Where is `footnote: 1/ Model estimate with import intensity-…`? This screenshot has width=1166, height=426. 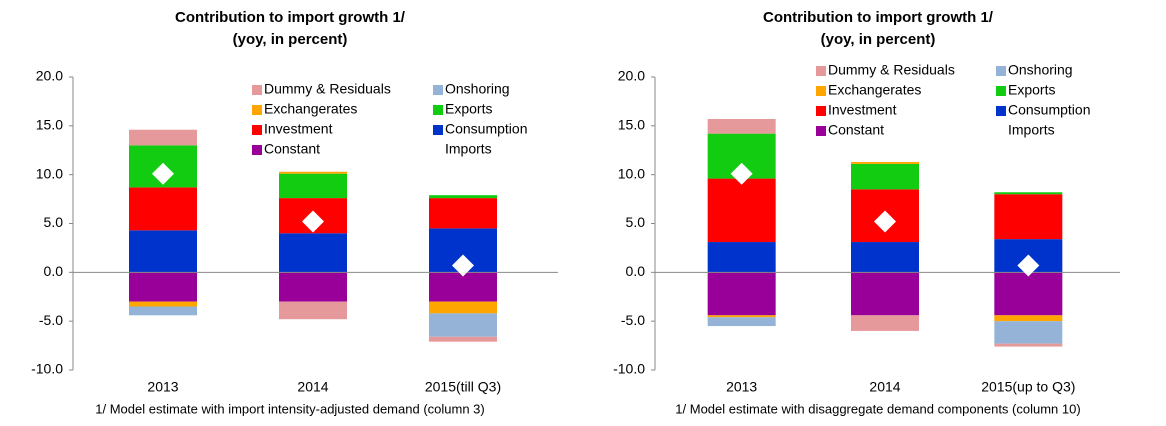
footnote: 1/ Model estimate with import intensity-… is located at coordinates (289, 408).